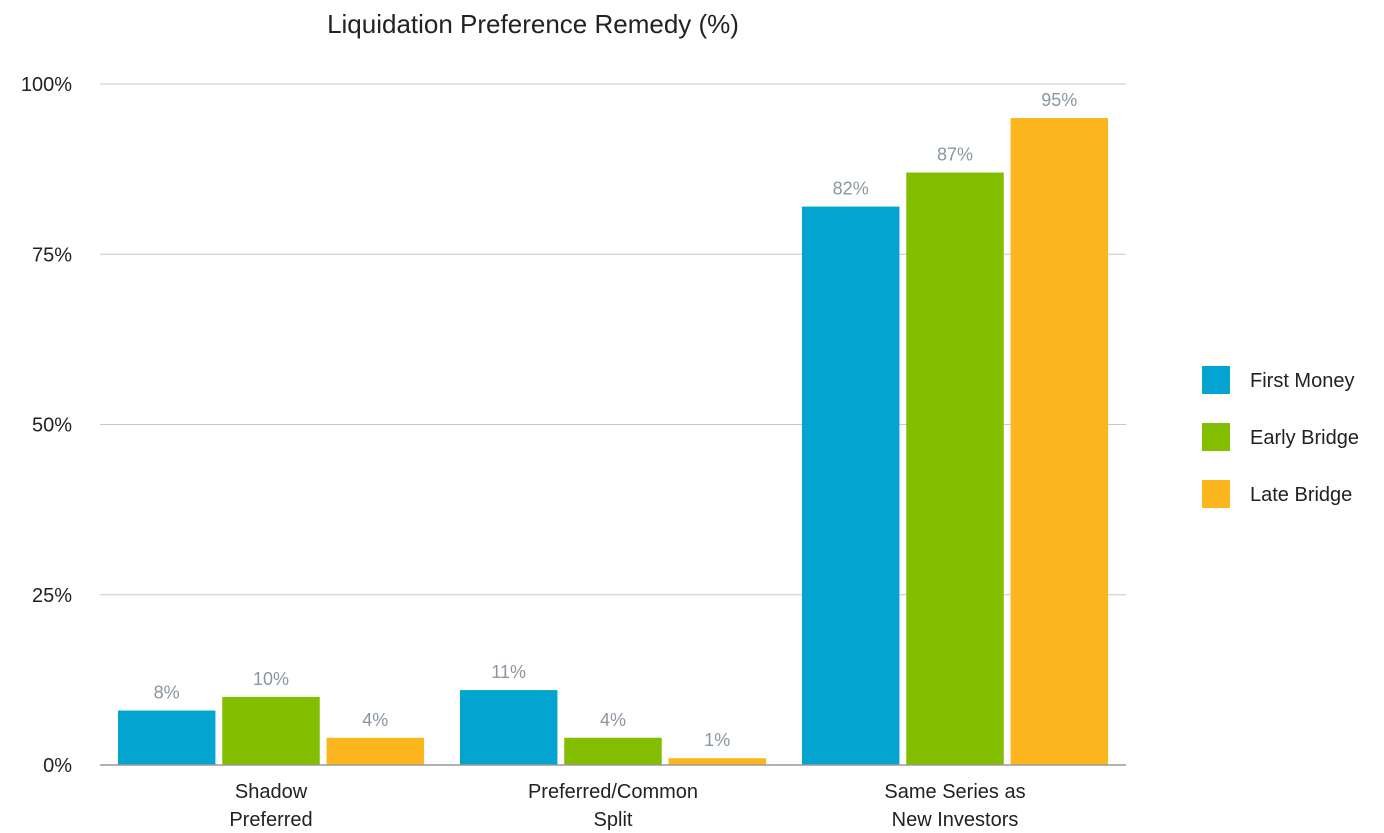  Describe the element at coordinates (52, 426) in the screenshot. I see `y-tick-label: 50%` at that location.